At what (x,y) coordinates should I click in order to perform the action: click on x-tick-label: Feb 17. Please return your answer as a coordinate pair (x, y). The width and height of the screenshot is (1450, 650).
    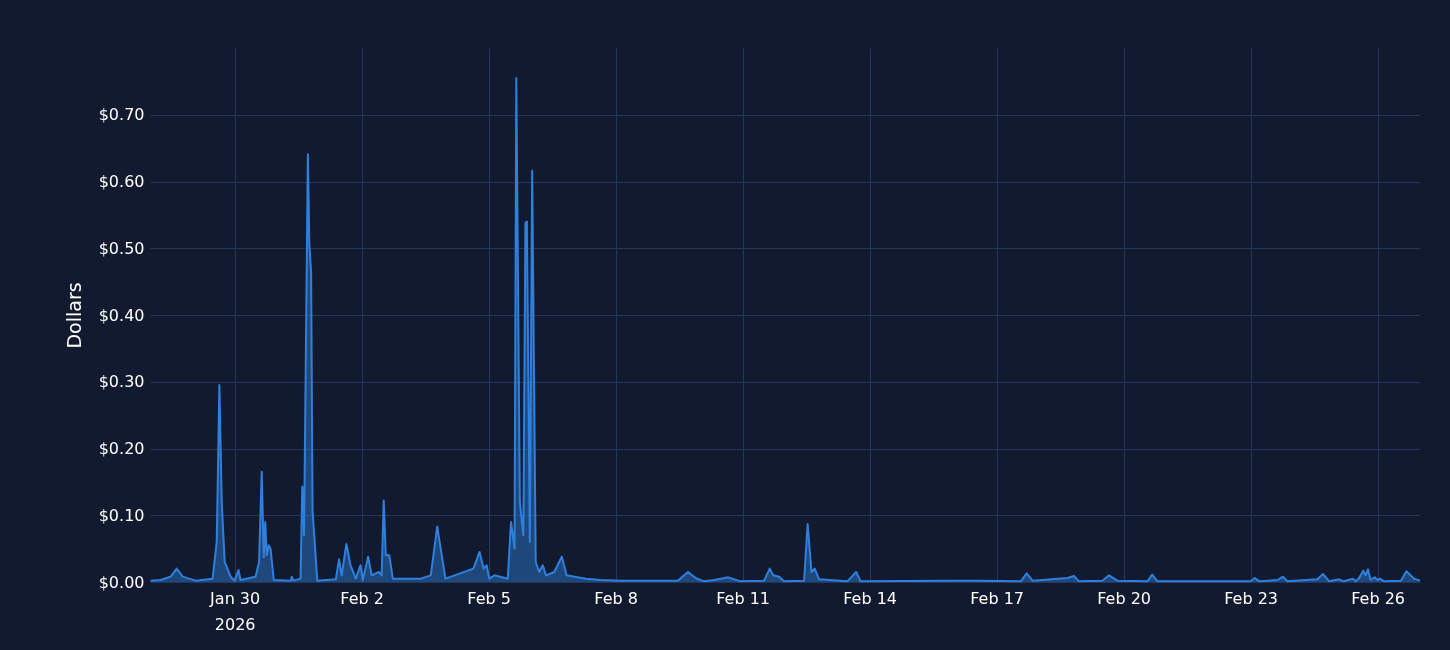
    Looking at the image, I should click on (997, 598).